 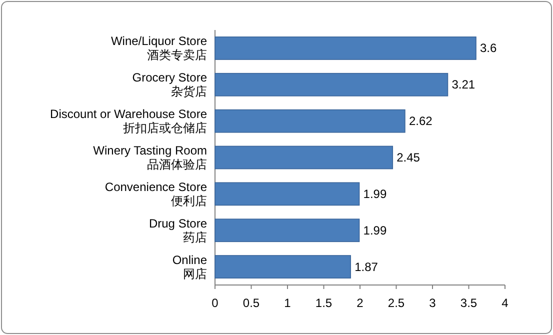 I want to click on y-tick-label: Grocery Store 杂货店, so click(x=170, y=84).